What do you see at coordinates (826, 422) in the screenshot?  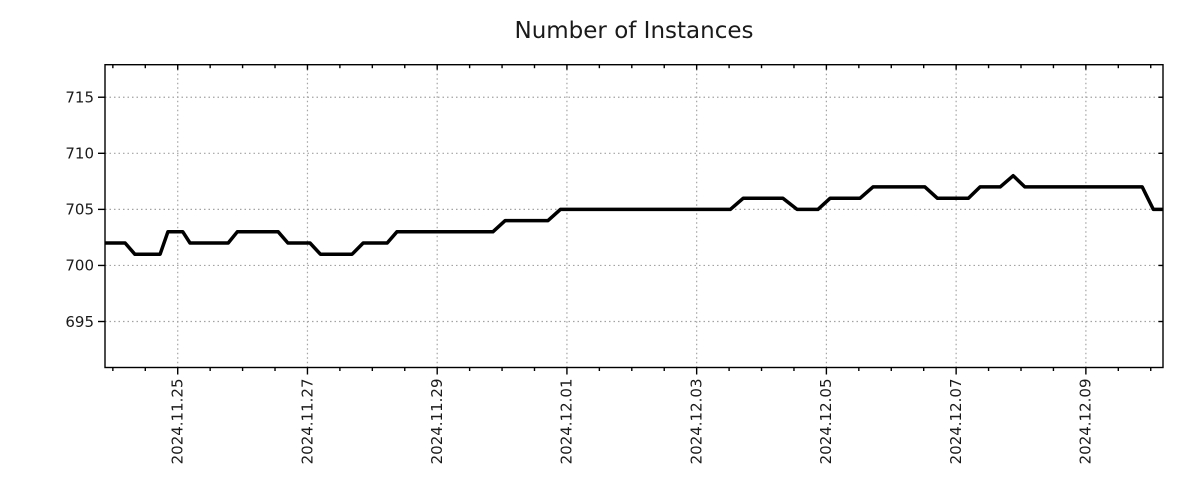 I see `x-tick-label: 2024.12.05` at bounding box center [826, 422].